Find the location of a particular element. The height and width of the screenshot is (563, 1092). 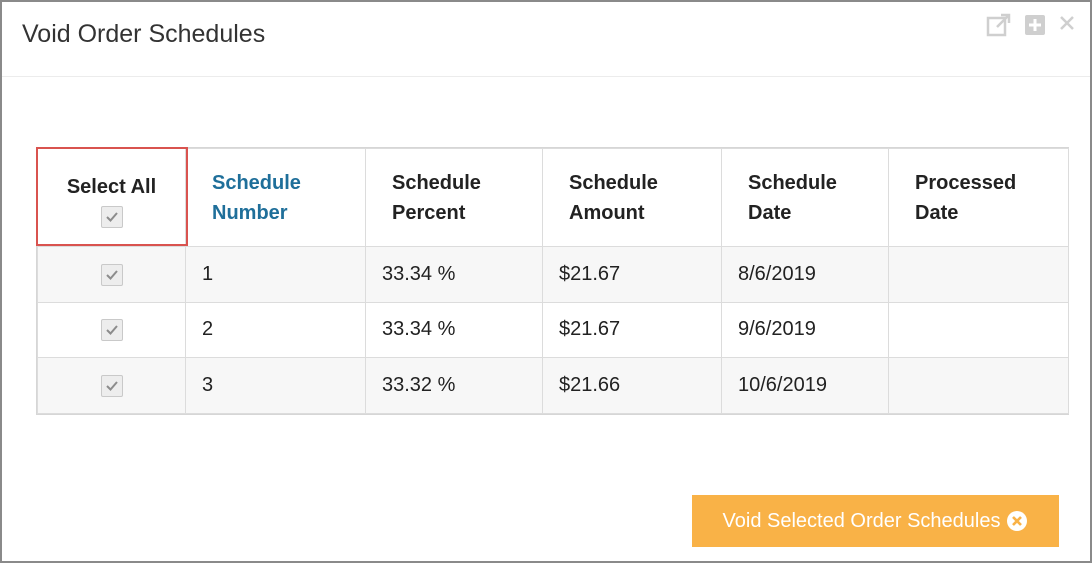

schedule-number-header: Schedule Number is located at coordinates (275, 197).